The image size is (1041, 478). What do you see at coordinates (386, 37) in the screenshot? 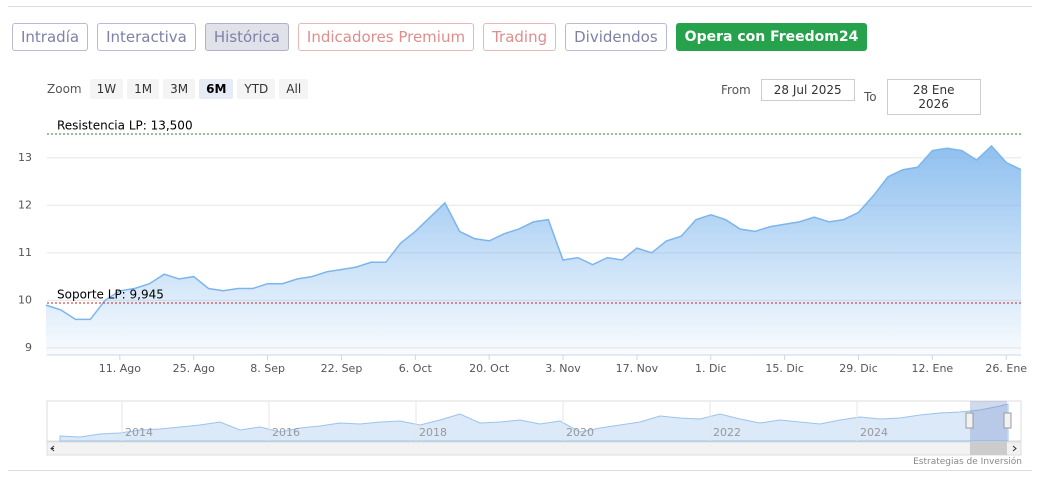
I see `tab: Indicadores Premium` at bounding box center [386, 37].